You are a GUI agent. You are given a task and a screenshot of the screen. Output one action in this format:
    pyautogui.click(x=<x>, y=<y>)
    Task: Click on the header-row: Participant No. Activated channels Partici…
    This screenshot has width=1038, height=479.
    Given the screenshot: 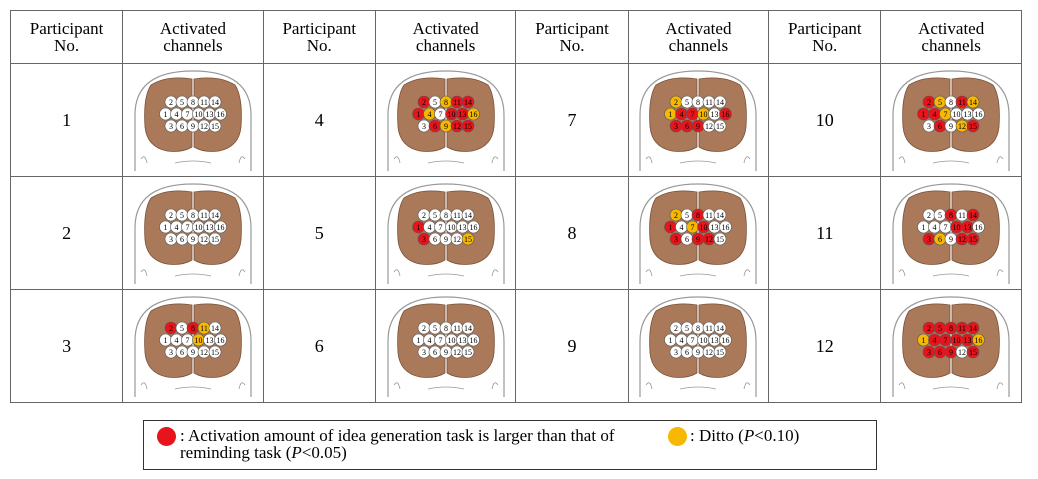 What is the action you would take?
    pyautogui.click(x=515, y=37)
    